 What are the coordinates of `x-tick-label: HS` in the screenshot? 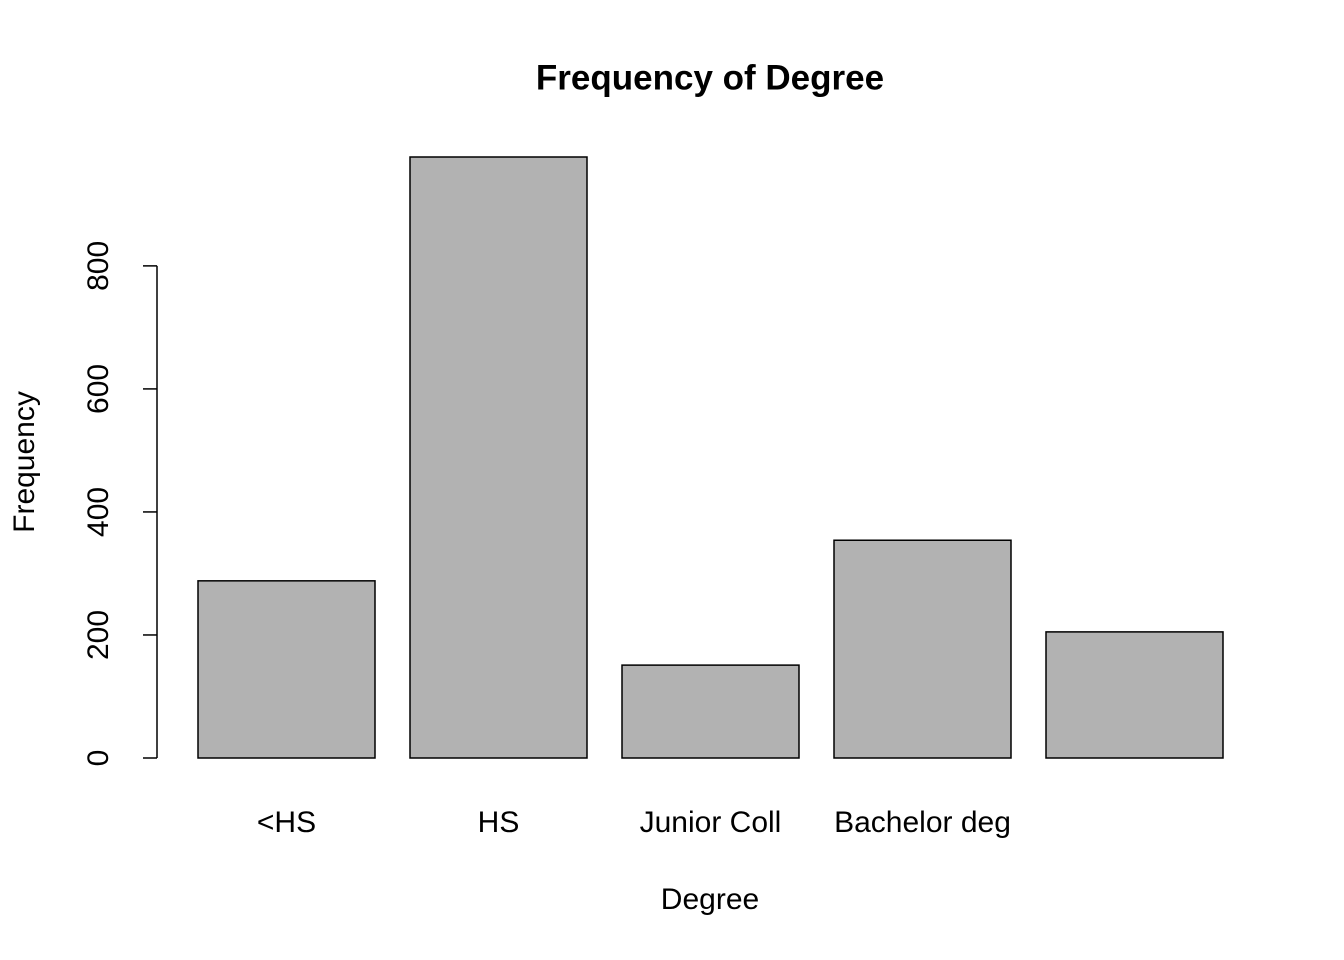 It's located at (499, 822).